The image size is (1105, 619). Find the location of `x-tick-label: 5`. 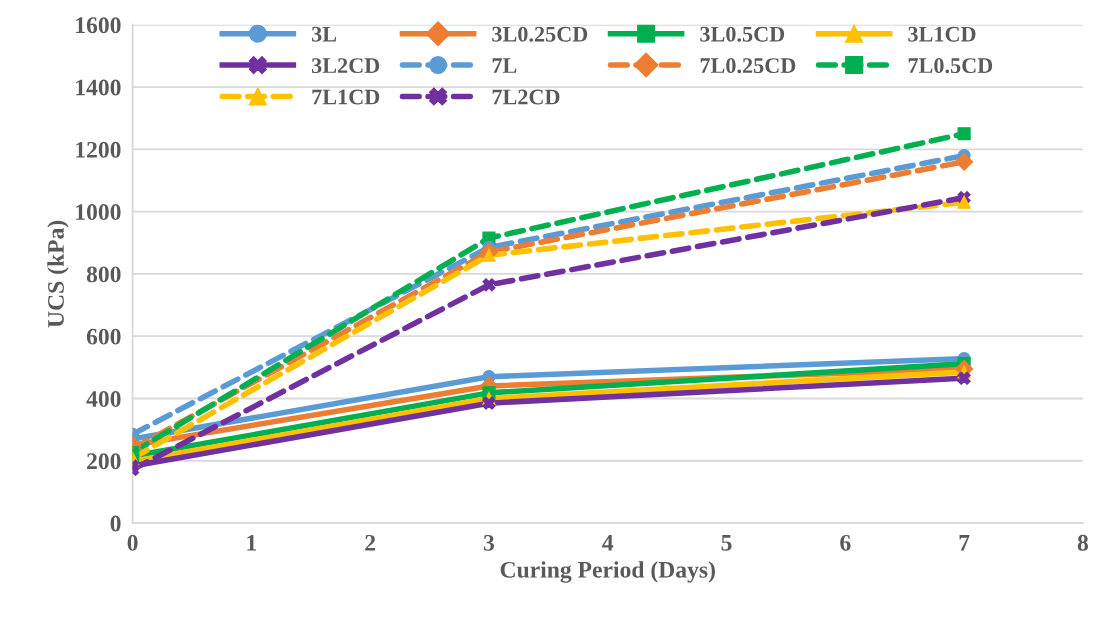

x-tick-label: 5 is located at coordinates (726, 543).